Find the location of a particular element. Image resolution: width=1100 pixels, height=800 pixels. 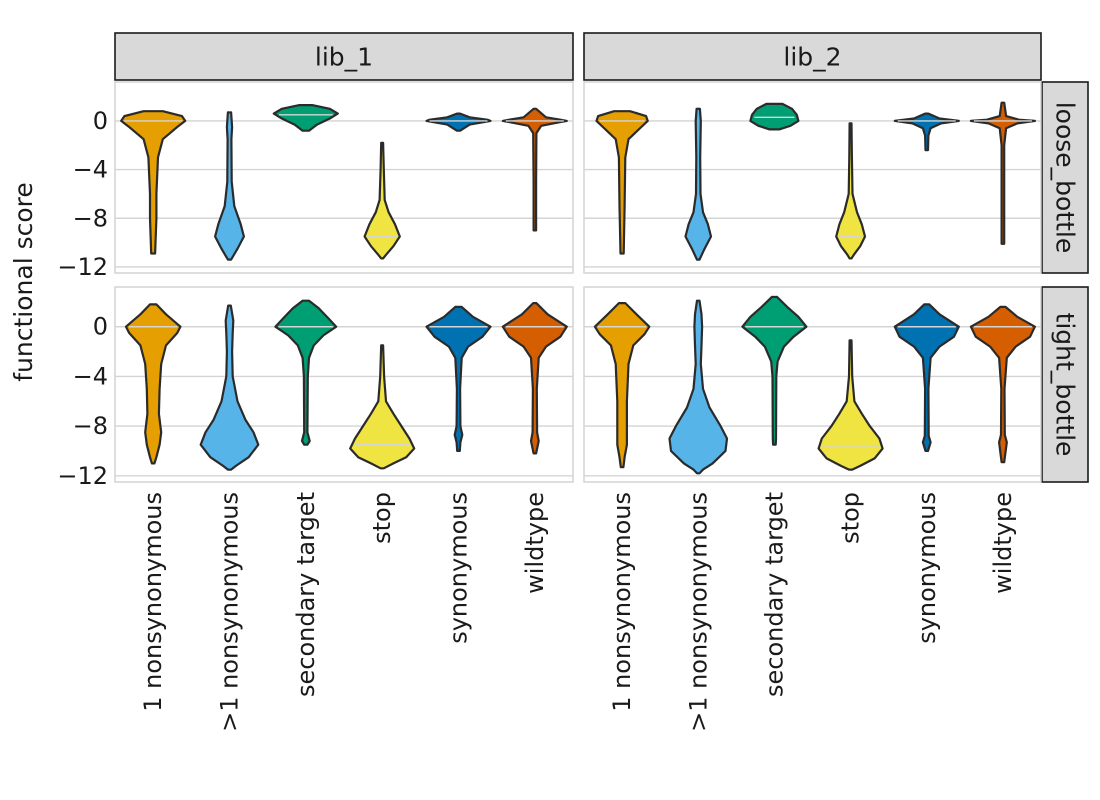

facet-strip-tight_bottle is located at coordinates (1065, 384).